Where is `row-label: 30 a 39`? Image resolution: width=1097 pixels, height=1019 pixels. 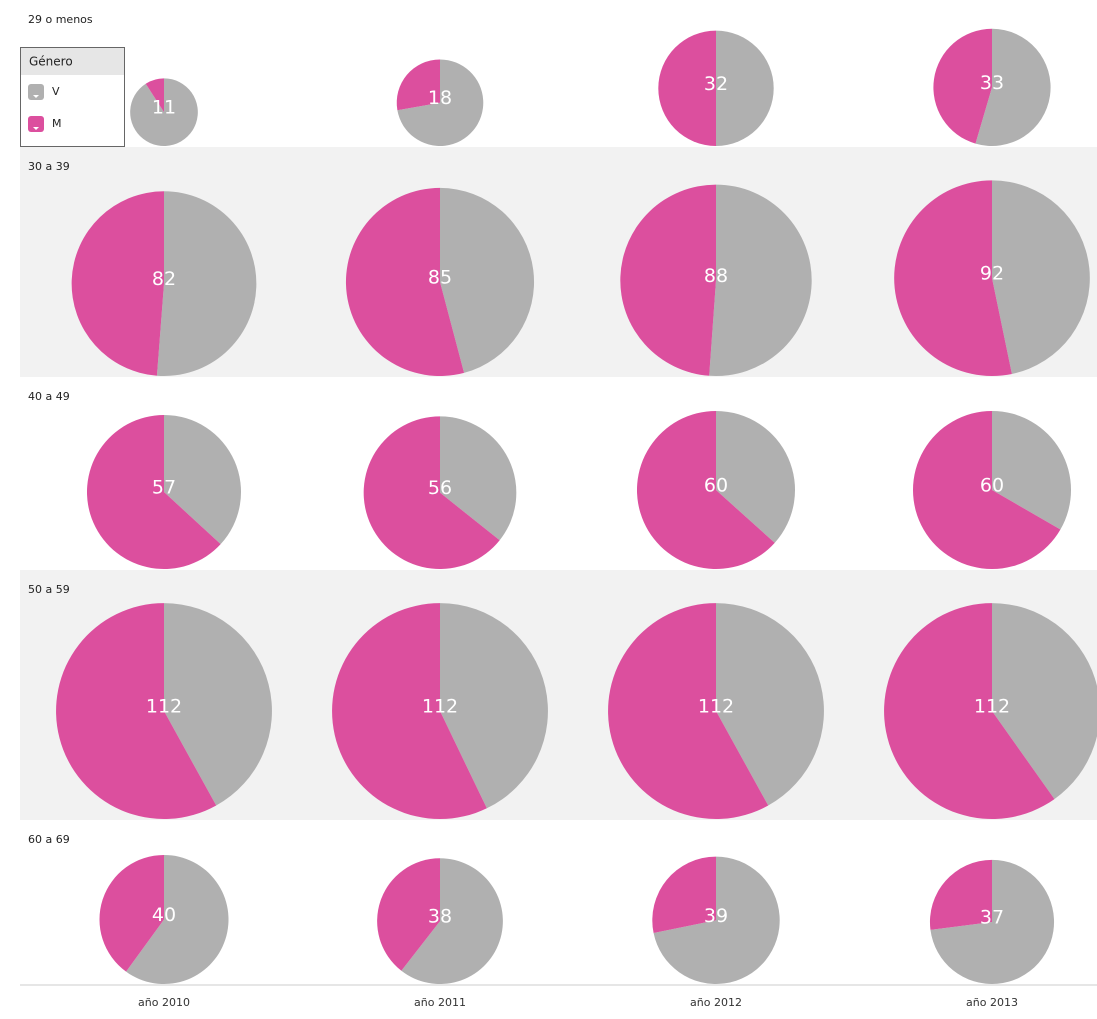
row-label: 30 a 39 is located at coordinates (49, 166).